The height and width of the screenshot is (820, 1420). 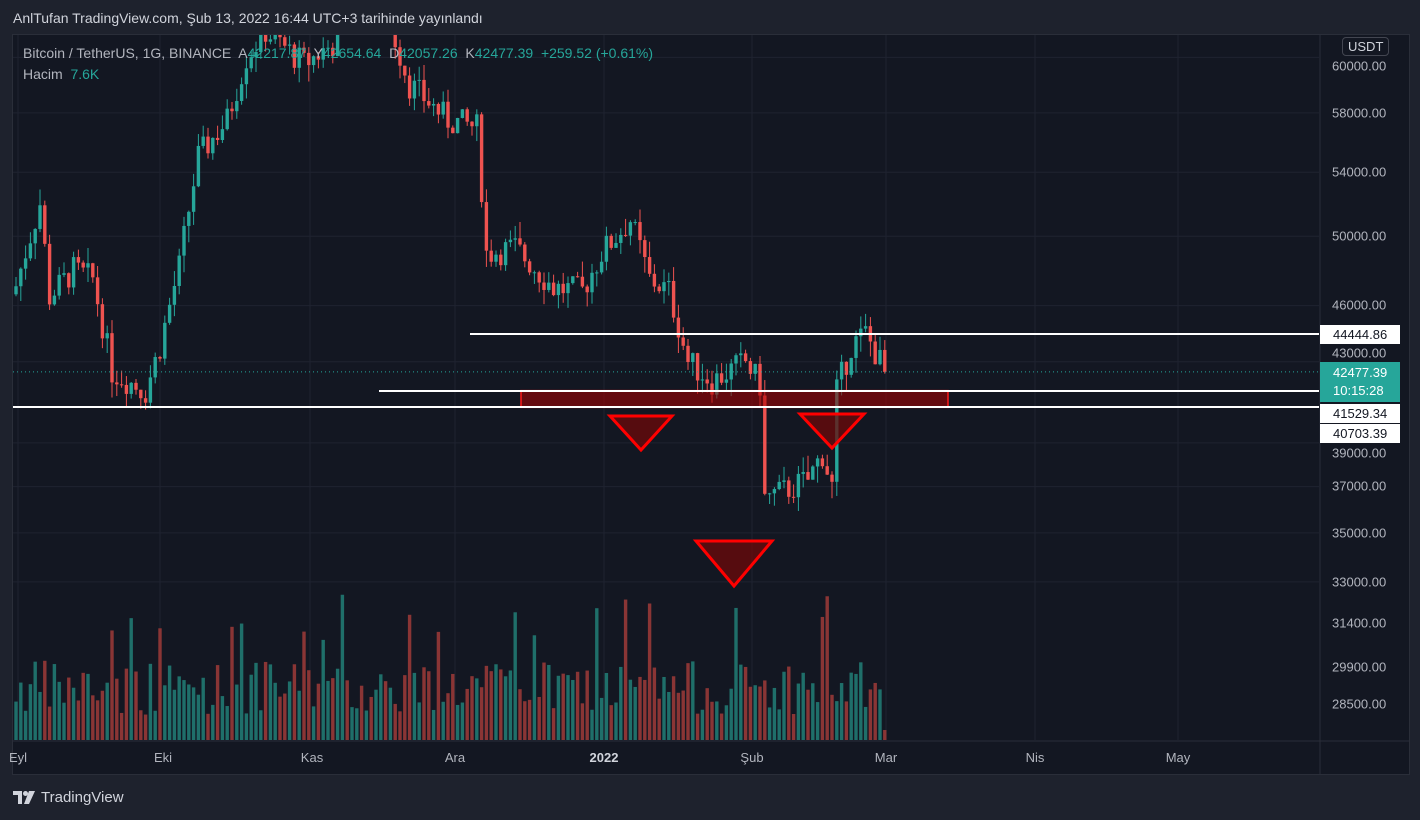 What do you see at coordinates (1359, 66) in the screenshot?
I see `price-axis-label: 60000.00` at bounding box center [1359, 66].